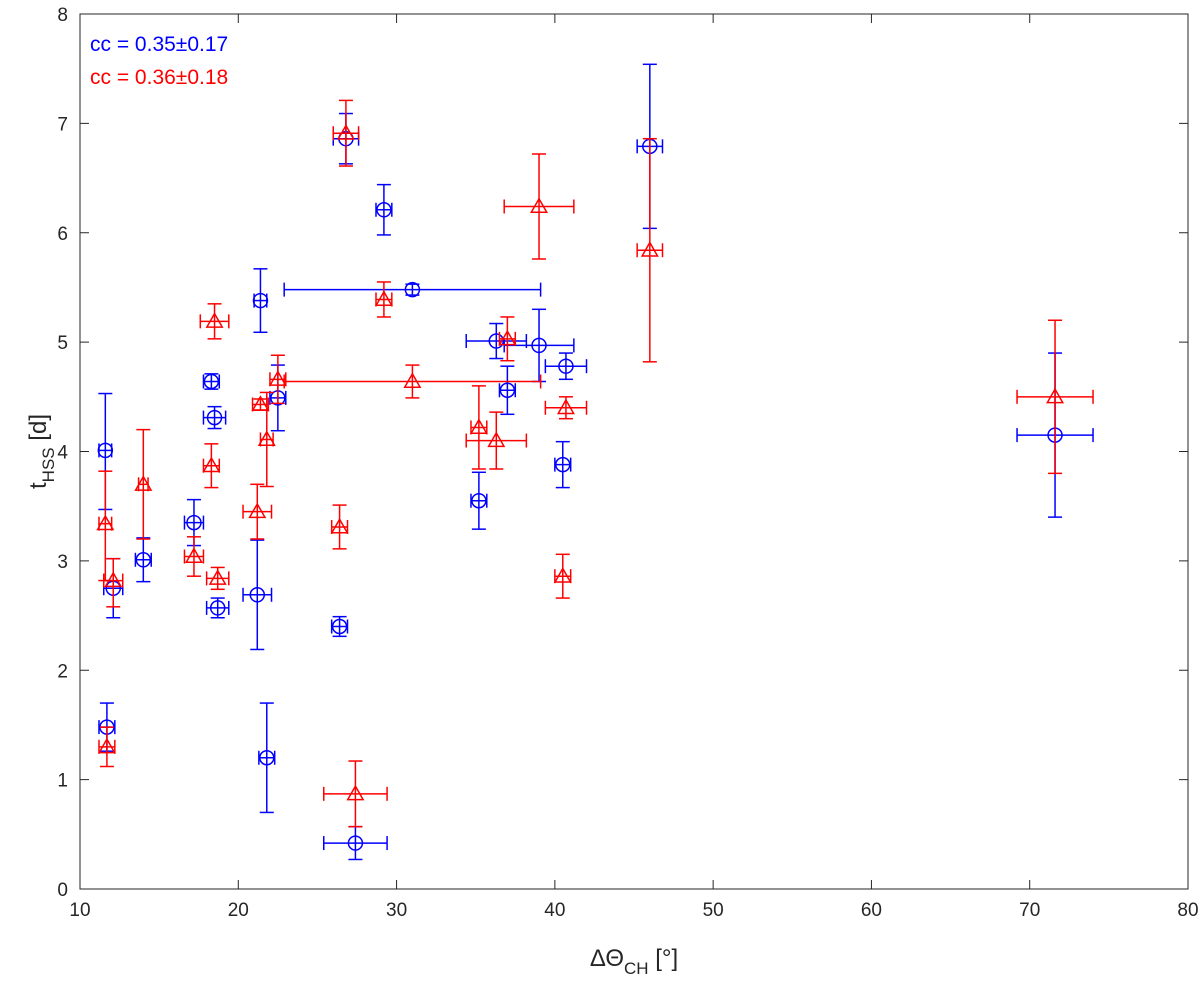 The width and height of the screenshot is (1200, 984). What do you see at coordinates (238, 910) in the screenshot?
I see `x-tick-label: 20` at bounding box center [238, 910].